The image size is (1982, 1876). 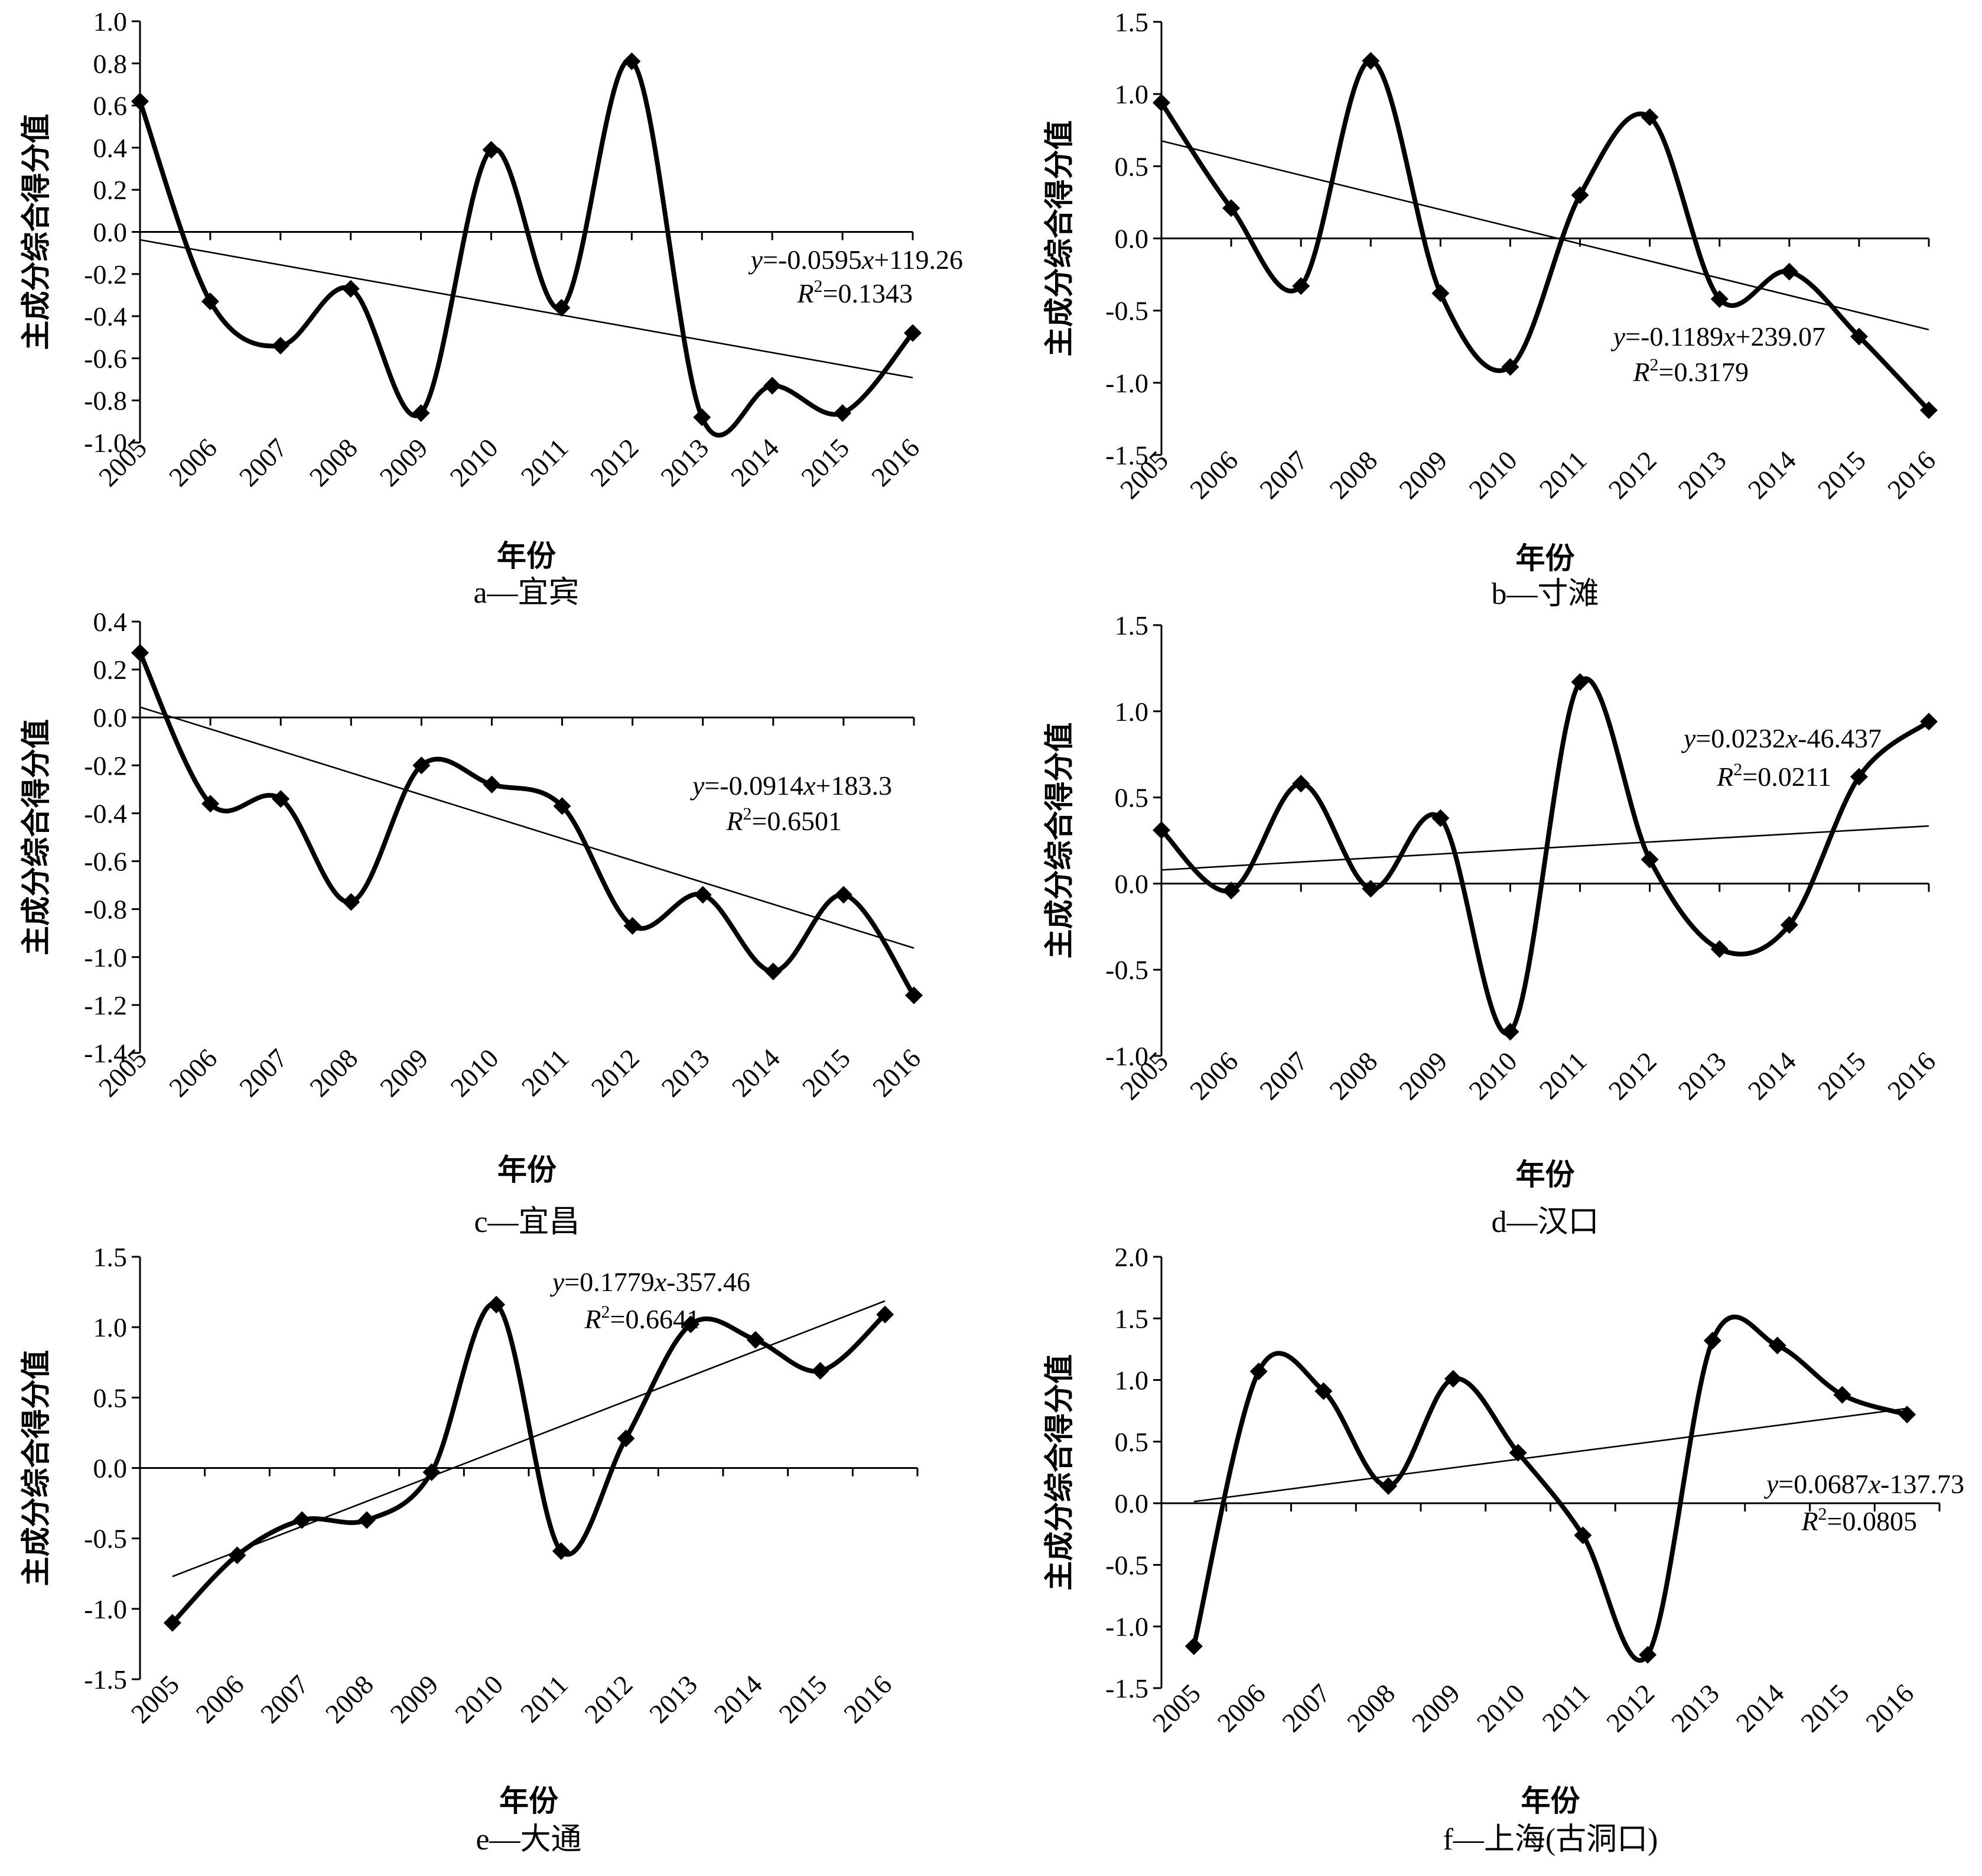 What do you see at coordinates (642, 1318) in the screenshot?
I see `r-squared: R2=0.6641` at bounding box center [642, 1318].